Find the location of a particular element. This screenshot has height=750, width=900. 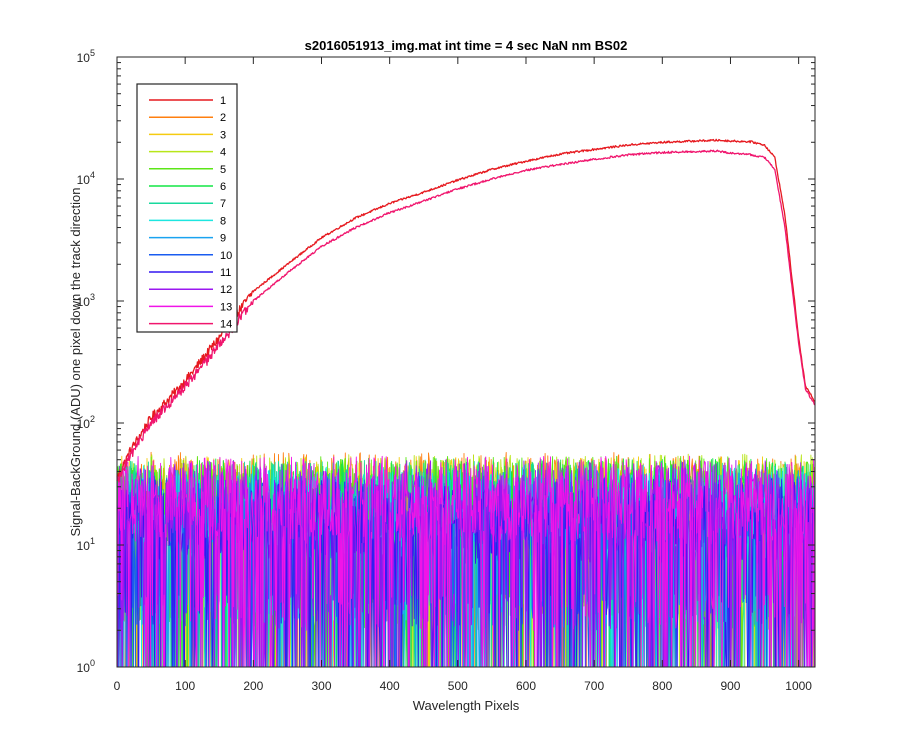

legend-label-10: 10 is located at coordinates (226, 256).